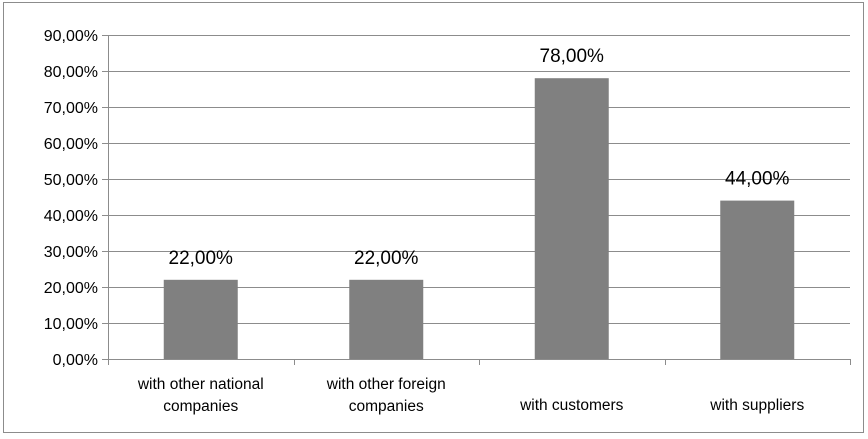 This screenshot has height=439, width=868. Describe the element at coordinates (386, 384) in the screenshot. I see `category-label: with other foreign` at that location.